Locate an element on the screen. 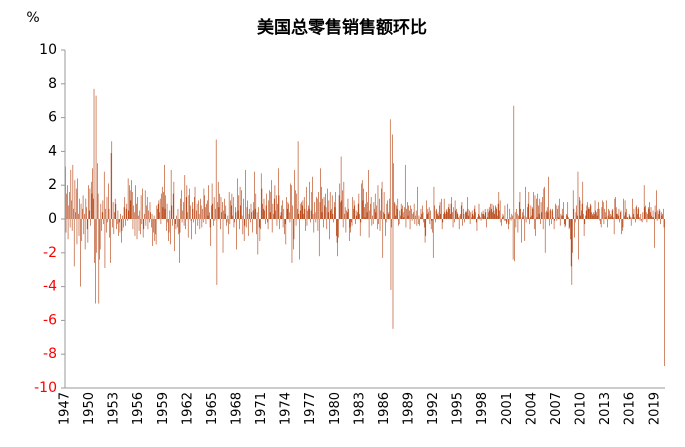  x-tick-label: 1980 is located at coordinates (335, 408).